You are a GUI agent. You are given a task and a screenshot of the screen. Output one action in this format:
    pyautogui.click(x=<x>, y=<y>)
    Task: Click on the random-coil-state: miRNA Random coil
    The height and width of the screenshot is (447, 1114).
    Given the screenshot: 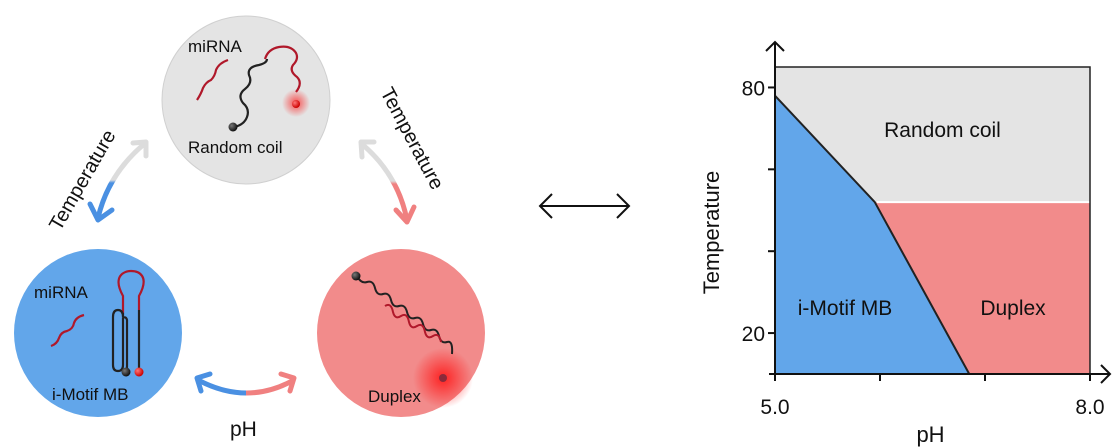 What is the action you would take?
    pyautogui.click(x=246, y=100)
    